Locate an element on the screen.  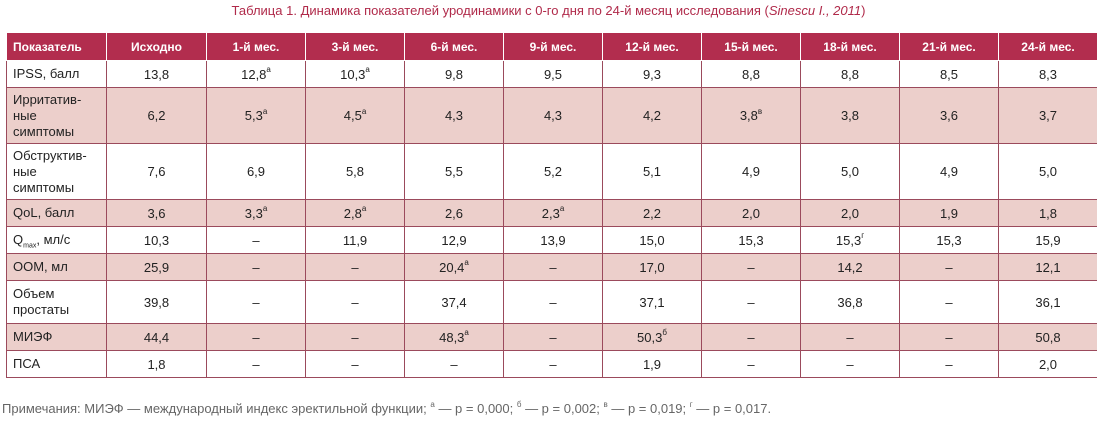
table-cell: 3,8в is located at coordinates (751, 115).